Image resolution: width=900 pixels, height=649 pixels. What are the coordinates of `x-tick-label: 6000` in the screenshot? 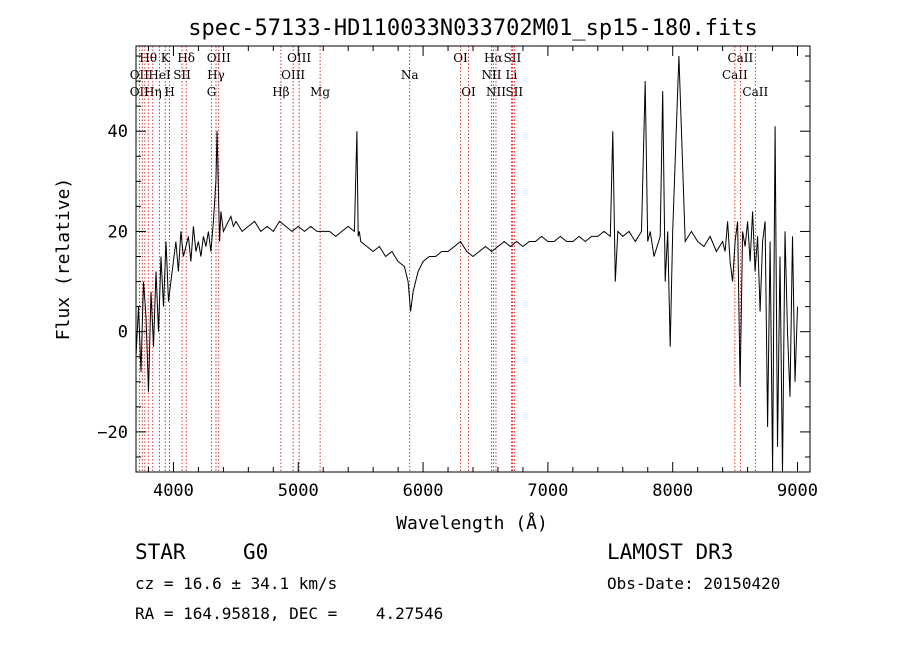 It's located at (423, 491).